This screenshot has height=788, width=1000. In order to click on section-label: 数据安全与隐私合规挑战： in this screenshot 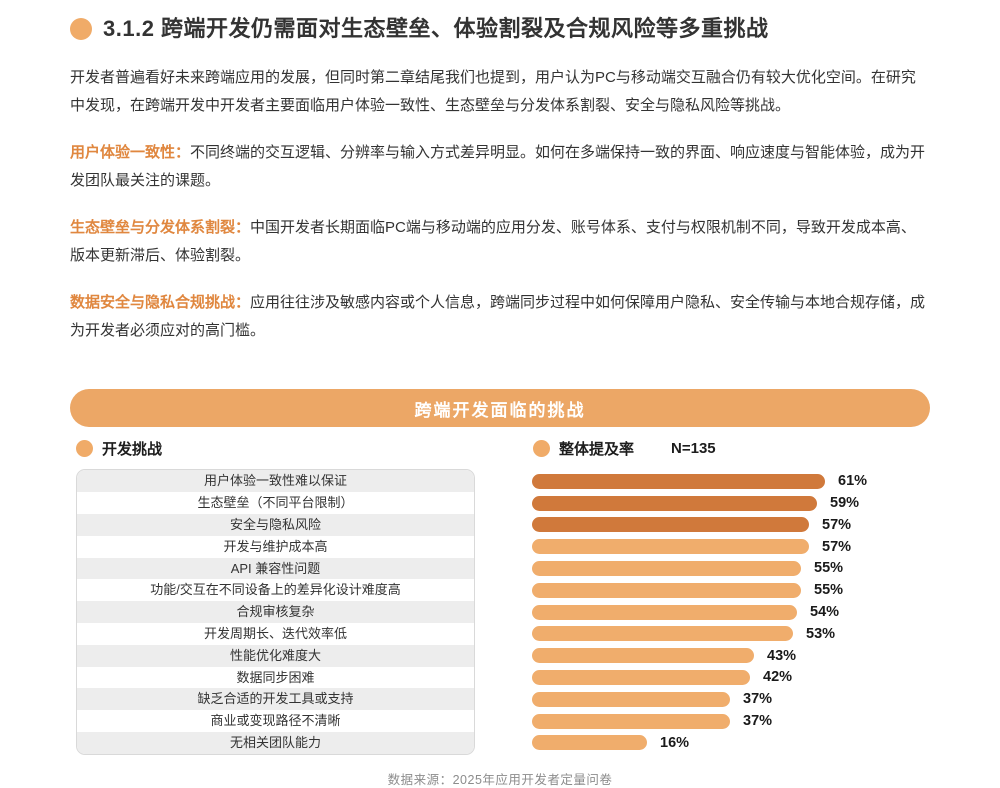, I will do `click(160, 303)`.